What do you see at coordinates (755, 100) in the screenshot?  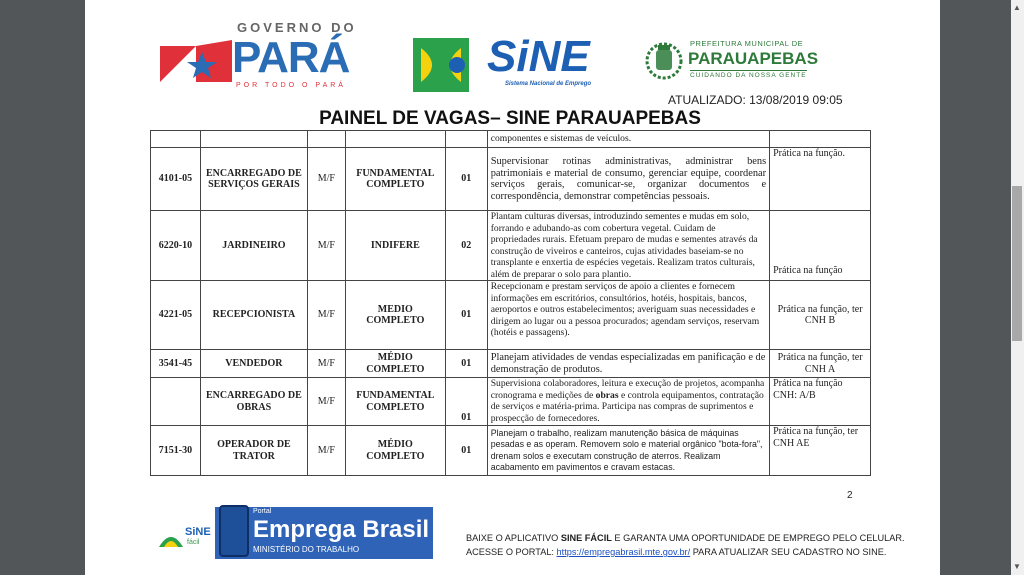 I see `updated-timestamp: ATUALIZADO: 13/08/2019 09:05` at bounding box center [755, 100].